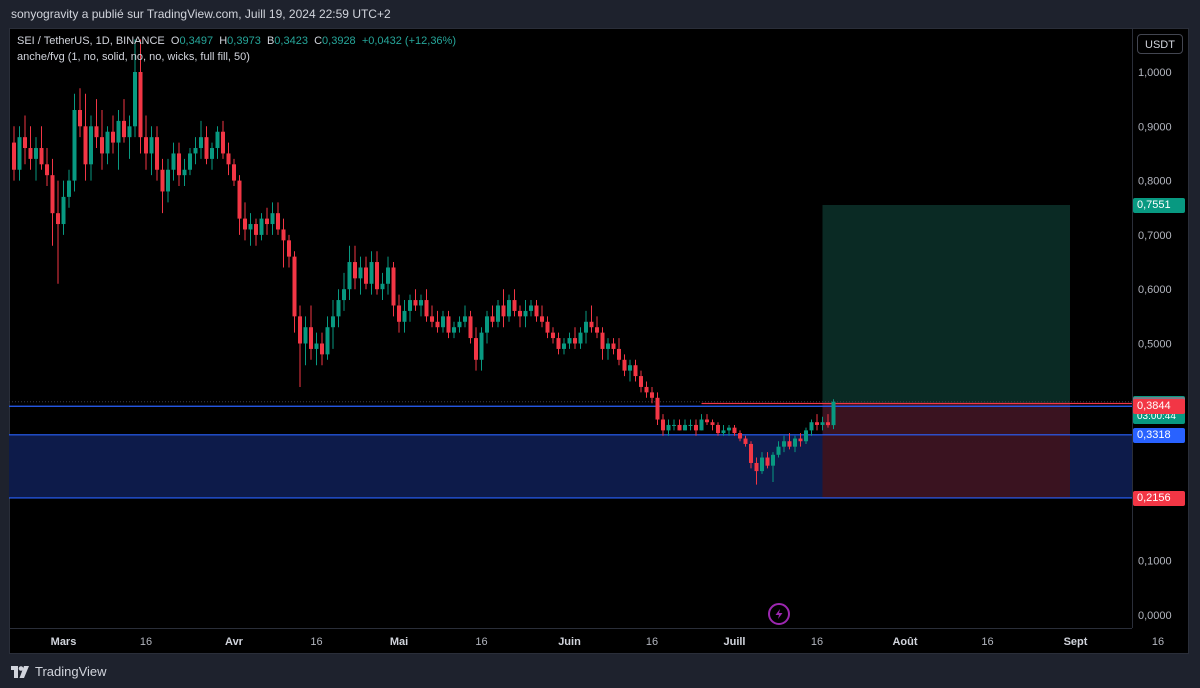 The image size is (1200, 688). Describe the element at coordinates (904, 642) in the screenshot. I see `time-tick-label: Août` at that location.